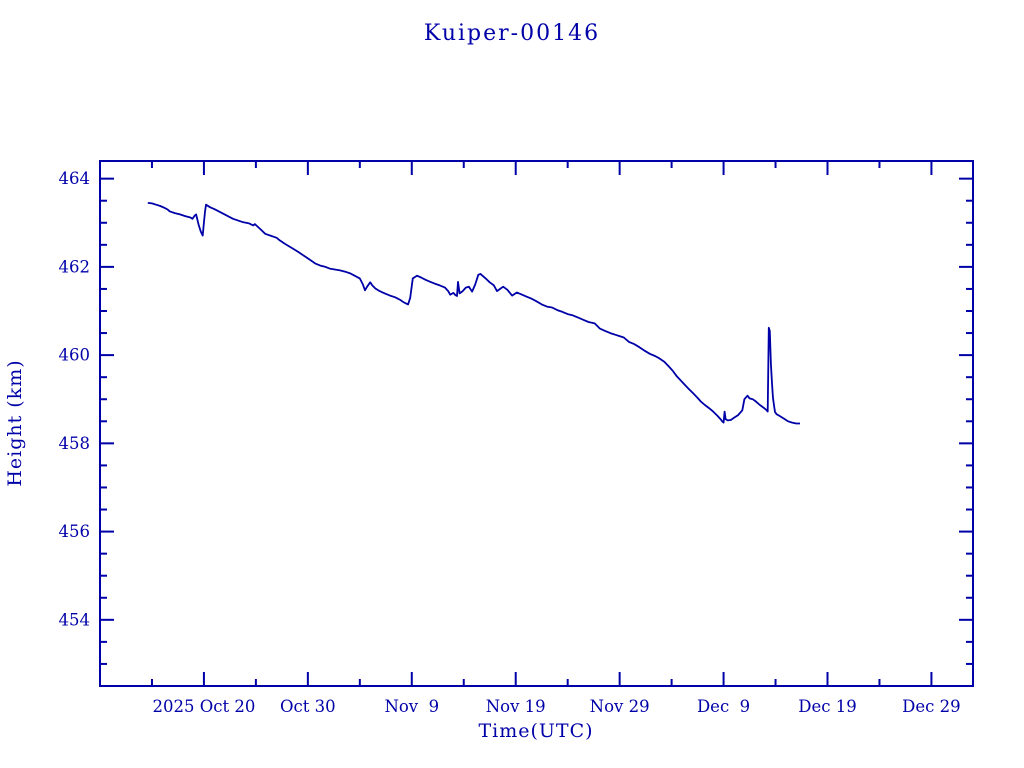  What do you see at coordinates (15, 422) in the screenshot?
I see `y-axis-title: Height (km)` at bounding box center [15, 422].